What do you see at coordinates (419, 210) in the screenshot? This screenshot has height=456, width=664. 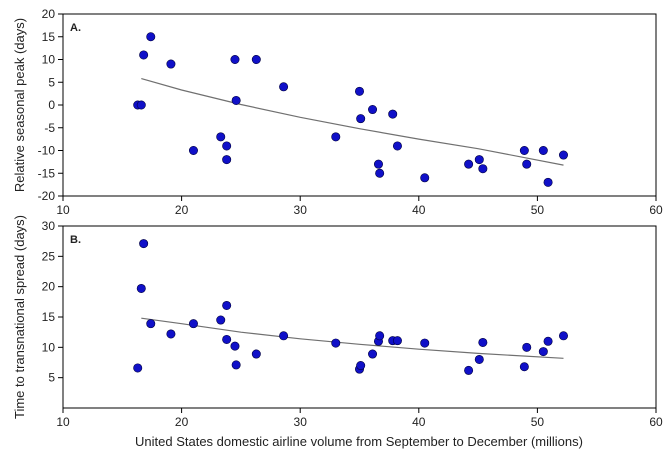 I see `x-tick-label-a: 40` at bounding box center [419, 210].